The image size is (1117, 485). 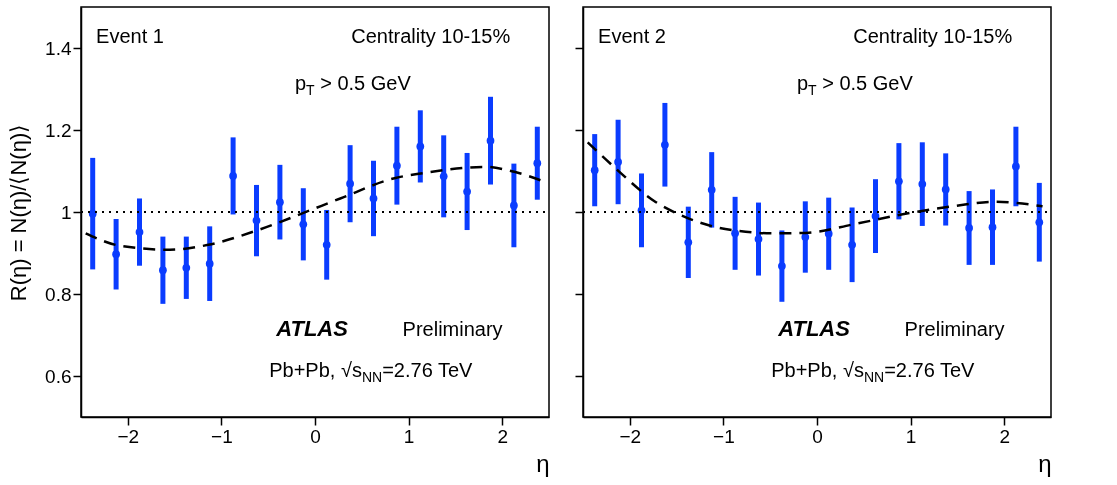 What do you see at coordinates (66, 212) in the screenshot?
I see `y-tick-label: 1` at bounding box center [66, 212].